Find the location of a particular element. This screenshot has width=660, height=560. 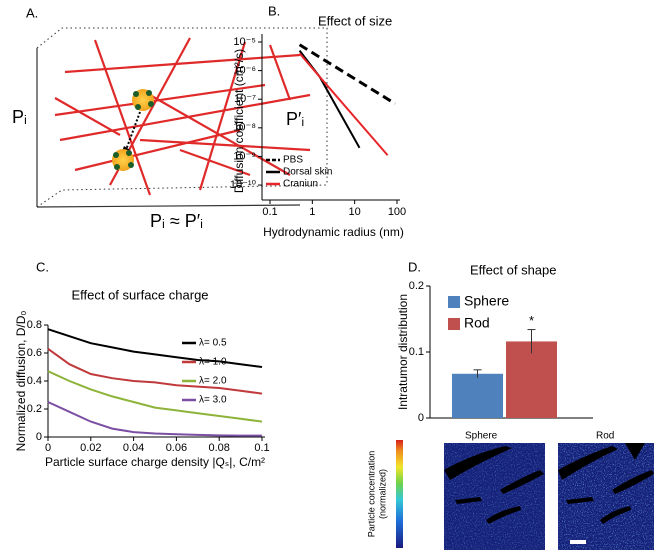

y-tick-label: 10⁻¹⁰ is located at coordinates (243, 185).